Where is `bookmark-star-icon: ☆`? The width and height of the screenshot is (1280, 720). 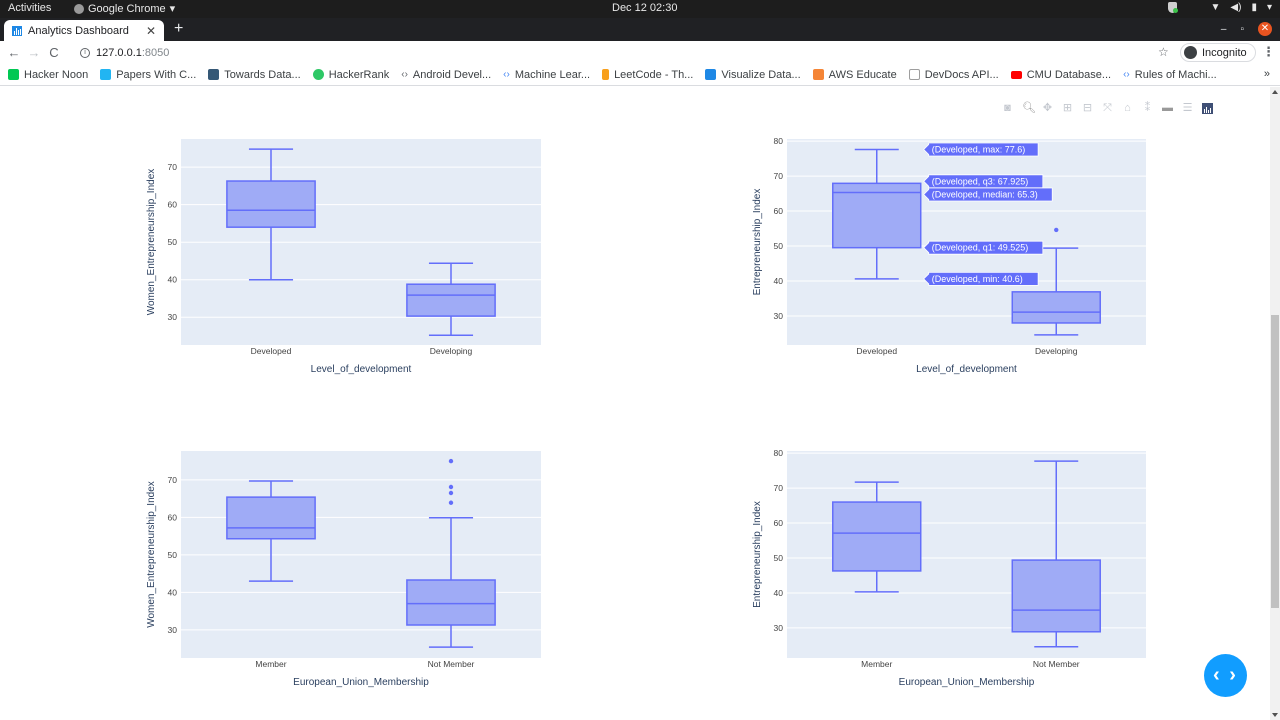 bookmark-star-icon: ☆ is located at coordinates (1163, 52).